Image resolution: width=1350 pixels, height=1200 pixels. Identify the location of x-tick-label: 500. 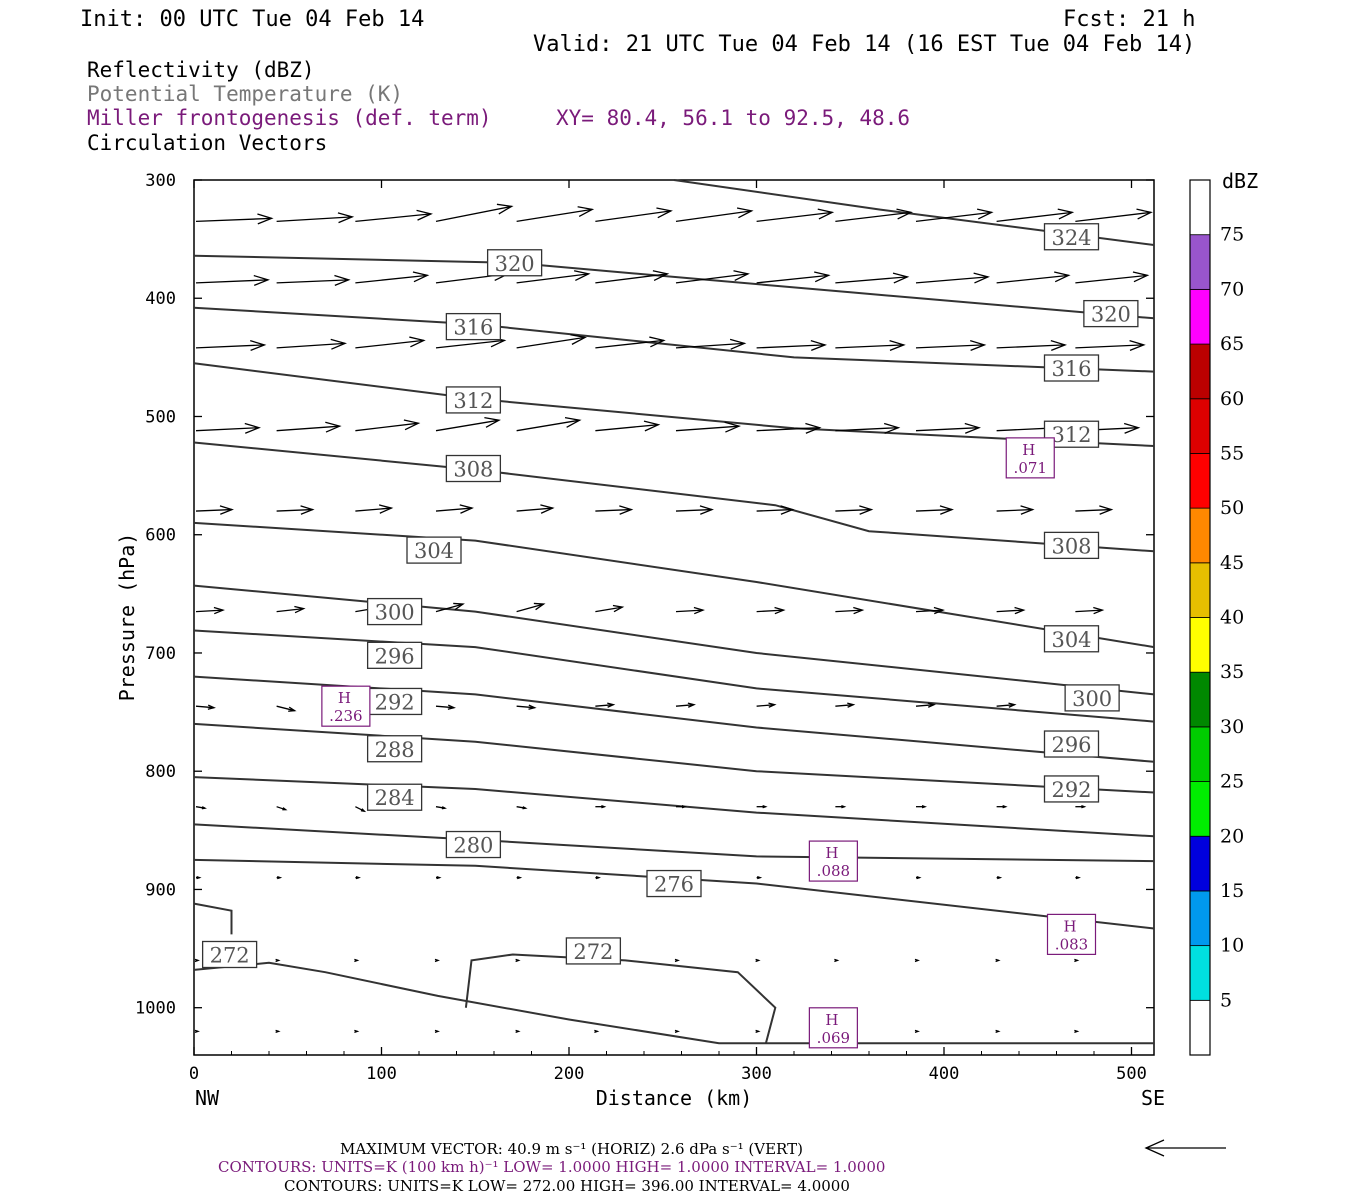
(1131, 1074).